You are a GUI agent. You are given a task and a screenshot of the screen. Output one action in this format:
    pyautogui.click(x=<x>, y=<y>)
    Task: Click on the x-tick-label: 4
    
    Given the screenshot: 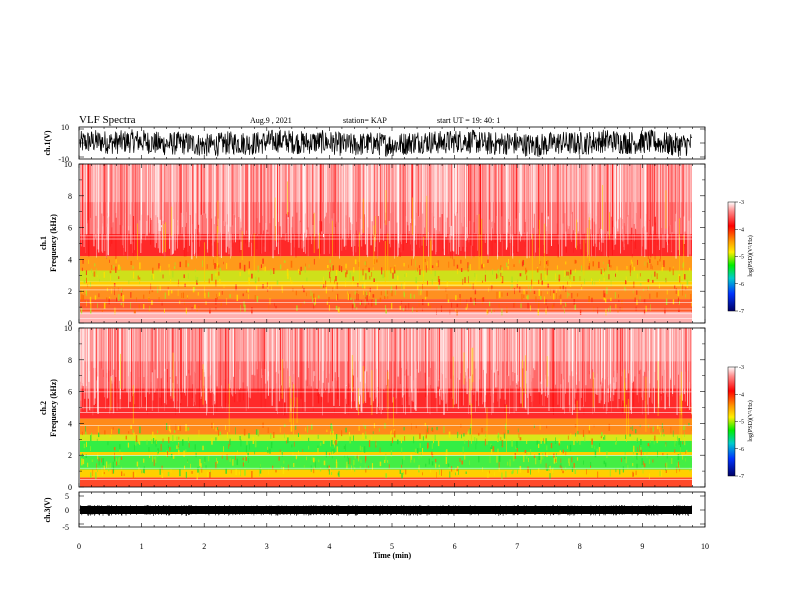 What is the action you would take?
    pyautogui.click(x=329, y=546)
    